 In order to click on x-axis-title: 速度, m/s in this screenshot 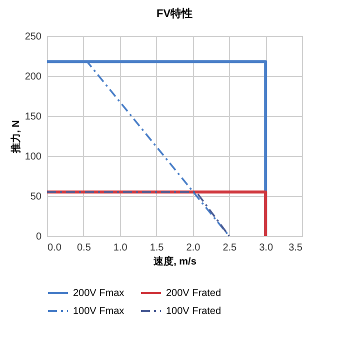, I will do `click(174, 262)`.